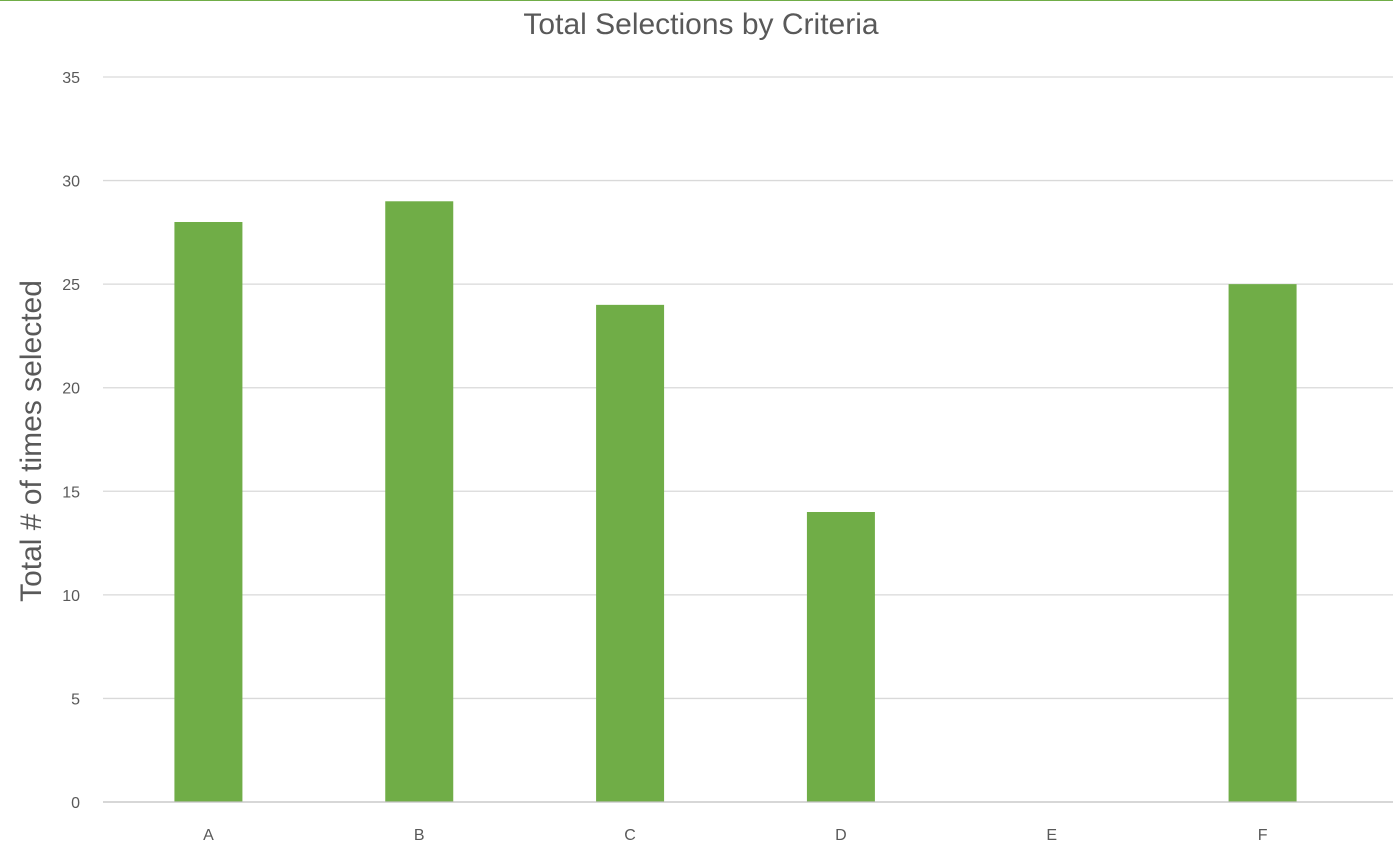 The height and width of the screenshot is (844, 1393). What do you see at coordinates (71, 441) in the screenshot?
I see `y-tick-labels: 0 5 10 15 20 25 30 35` at bounding box center [71, 441].